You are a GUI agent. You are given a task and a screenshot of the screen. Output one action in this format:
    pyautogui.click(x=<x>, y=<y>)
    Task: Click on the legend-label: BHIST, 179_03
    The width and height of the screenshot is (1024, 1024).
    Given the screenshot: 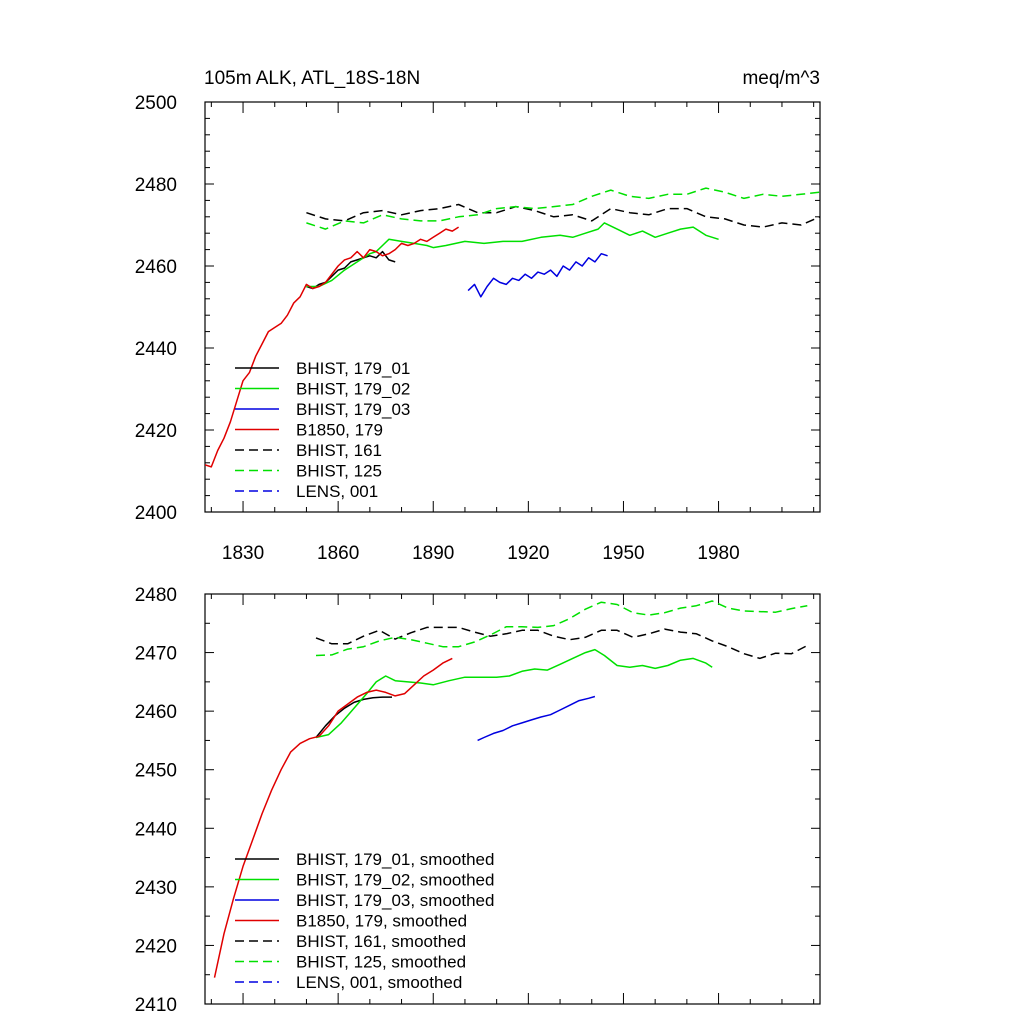 What is the action you would take?
    pyautogui.click(x=353, y=409)
    